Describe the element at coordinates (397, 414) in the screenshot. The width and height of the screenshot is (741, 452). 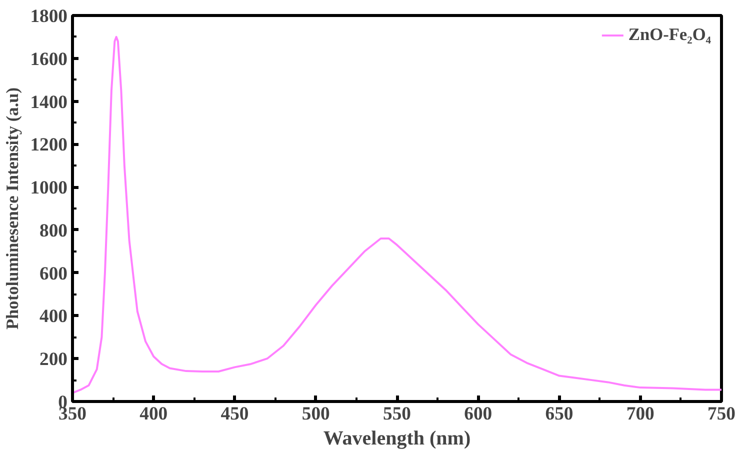
I see `x-tick-label: 550` at that location.